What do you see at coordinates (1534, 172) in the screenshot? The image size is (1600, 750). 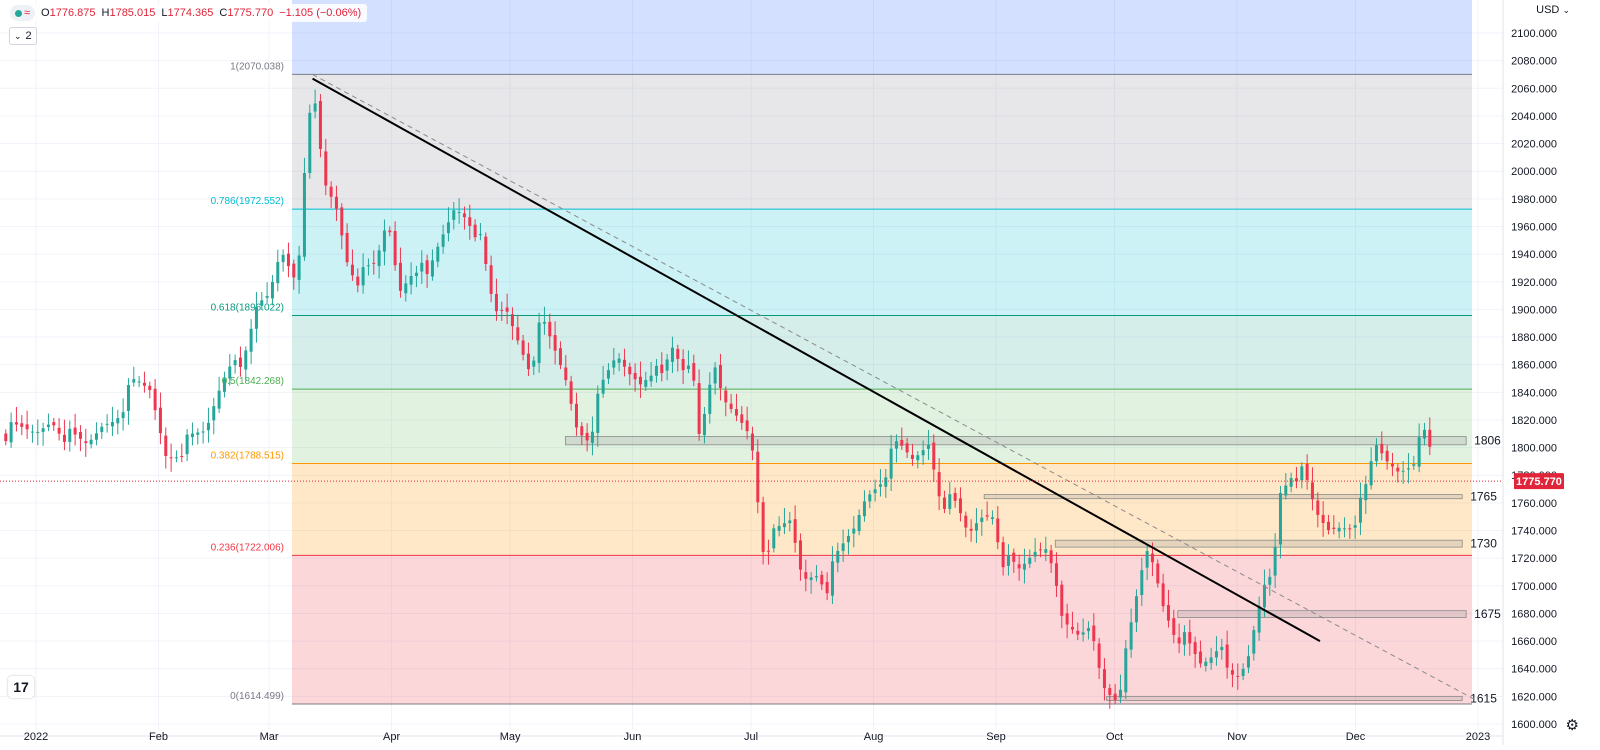 I see `price-tick-label: 2000.000` at bounding box center [1534, 172].